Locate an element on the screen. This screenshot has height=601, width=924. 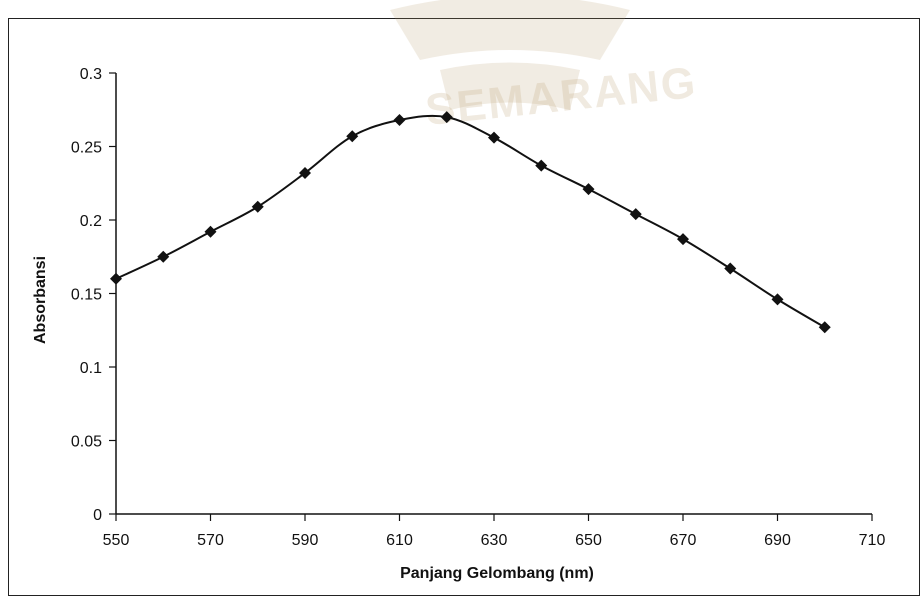
y-tick-label: 0.05 is located at coordinates (86, 442).